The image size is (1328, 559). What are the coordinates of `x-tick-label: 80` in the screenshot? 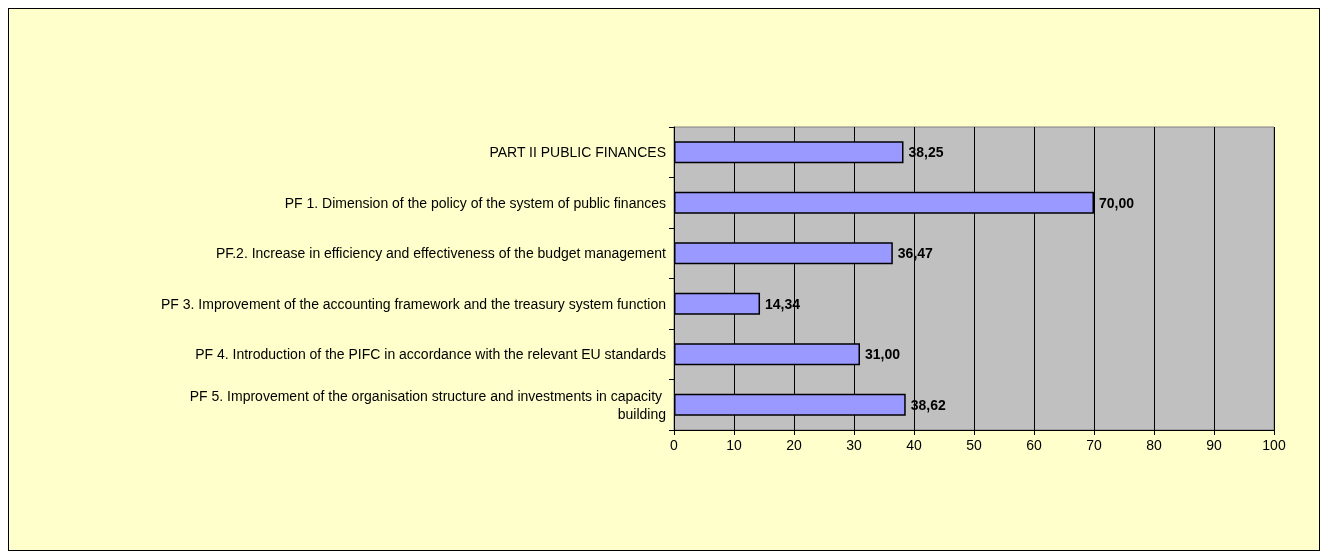 It's located at (1154, 445).